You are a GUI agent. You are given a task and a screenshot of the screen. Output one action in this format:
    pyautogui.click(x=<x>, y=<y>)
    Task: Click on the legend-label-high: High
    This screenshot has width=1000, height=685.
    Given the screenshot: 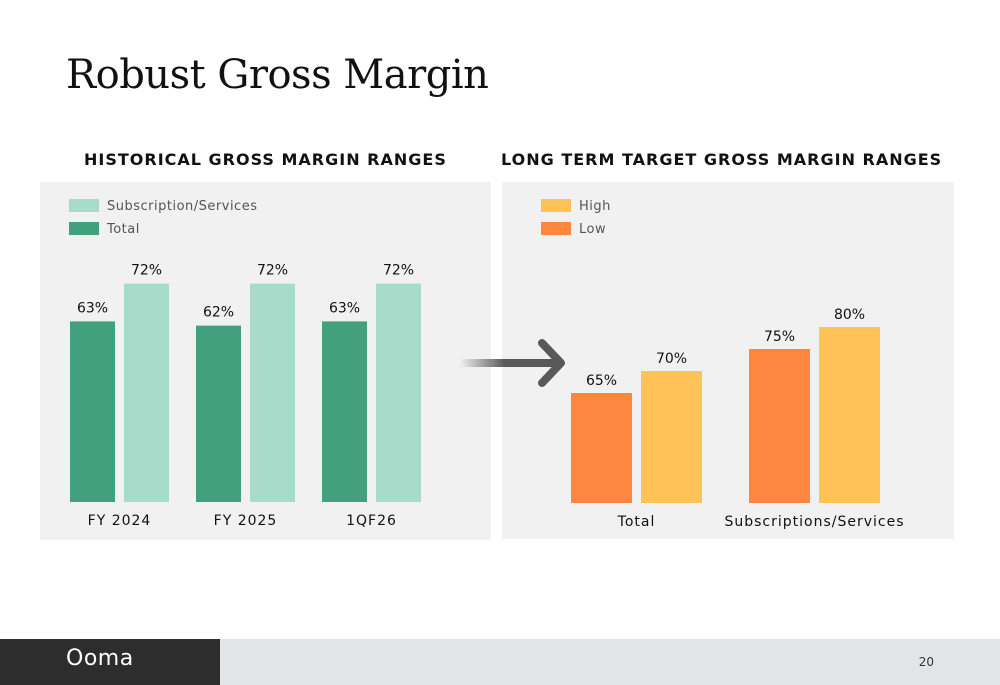 What is the action you would take?
    pyautogui.click(x=595, y=206)
    